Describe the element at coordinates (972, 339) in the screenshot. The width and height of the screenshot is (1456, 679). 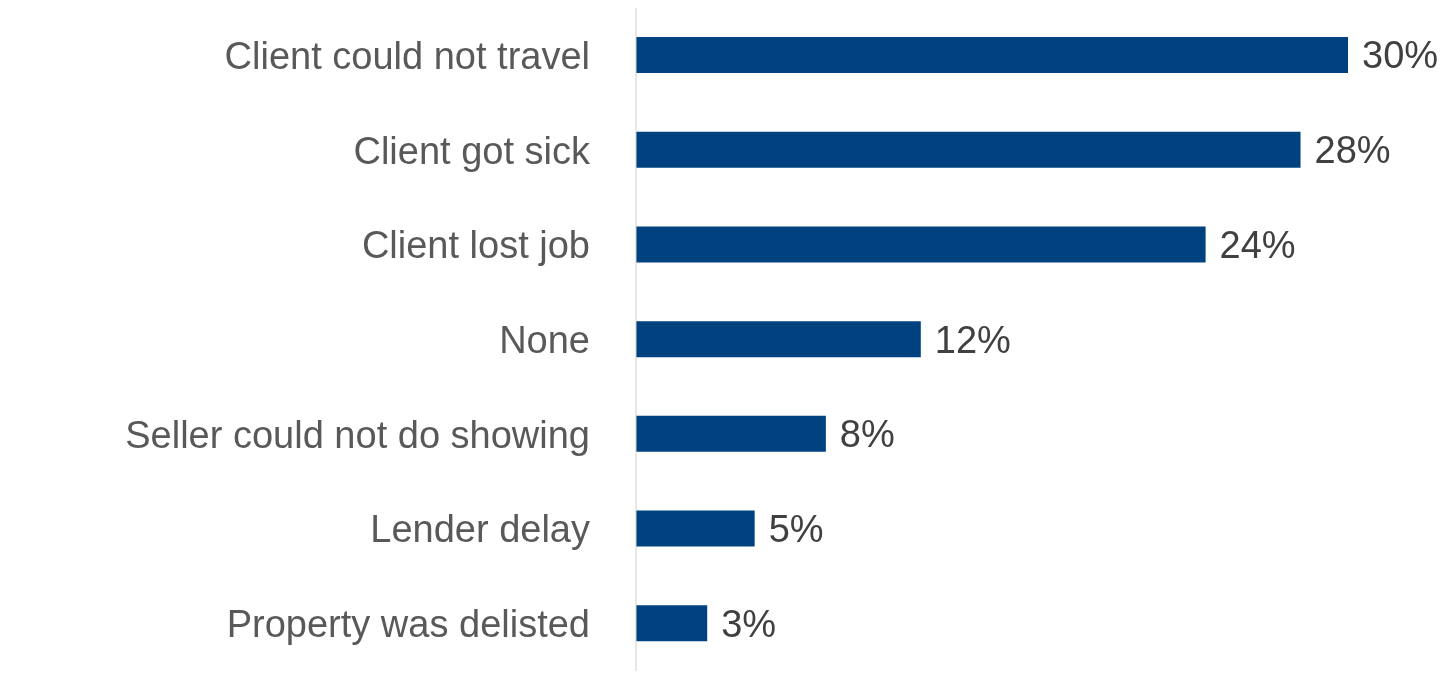
I see `data-label: 12%` at that location.